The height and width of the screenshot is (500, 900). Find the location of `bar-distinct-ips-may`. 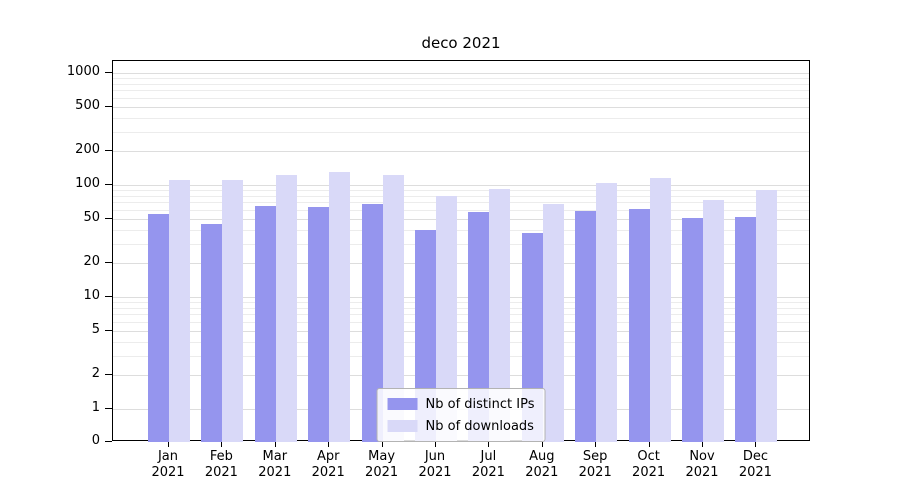

bar-distinct-ips-may is located at coordinates (372, 322).